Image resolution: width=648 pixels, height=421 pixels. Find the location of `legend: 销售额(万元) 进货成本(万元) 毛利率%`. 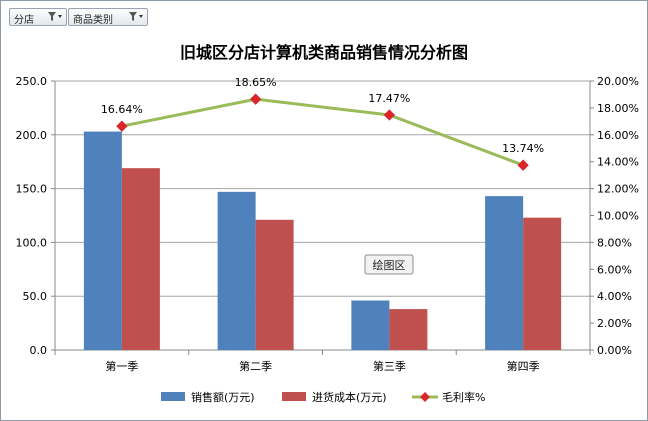

legend: 销售额(万元) 进货成本(万元) 毛利率% is located at coordinates (323, 397).